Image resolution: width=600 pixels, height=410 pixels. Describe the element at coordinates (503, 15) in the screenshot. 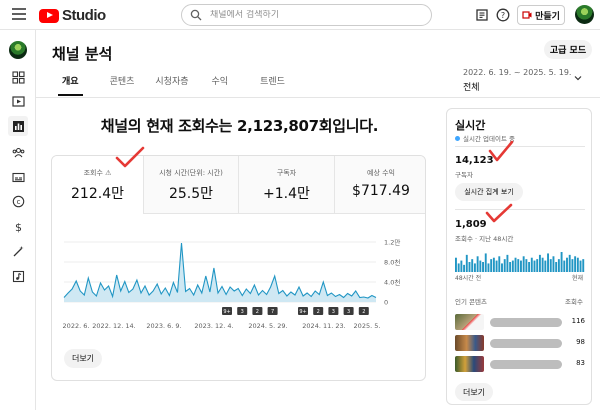

I see `help-icon: ?` at that location.